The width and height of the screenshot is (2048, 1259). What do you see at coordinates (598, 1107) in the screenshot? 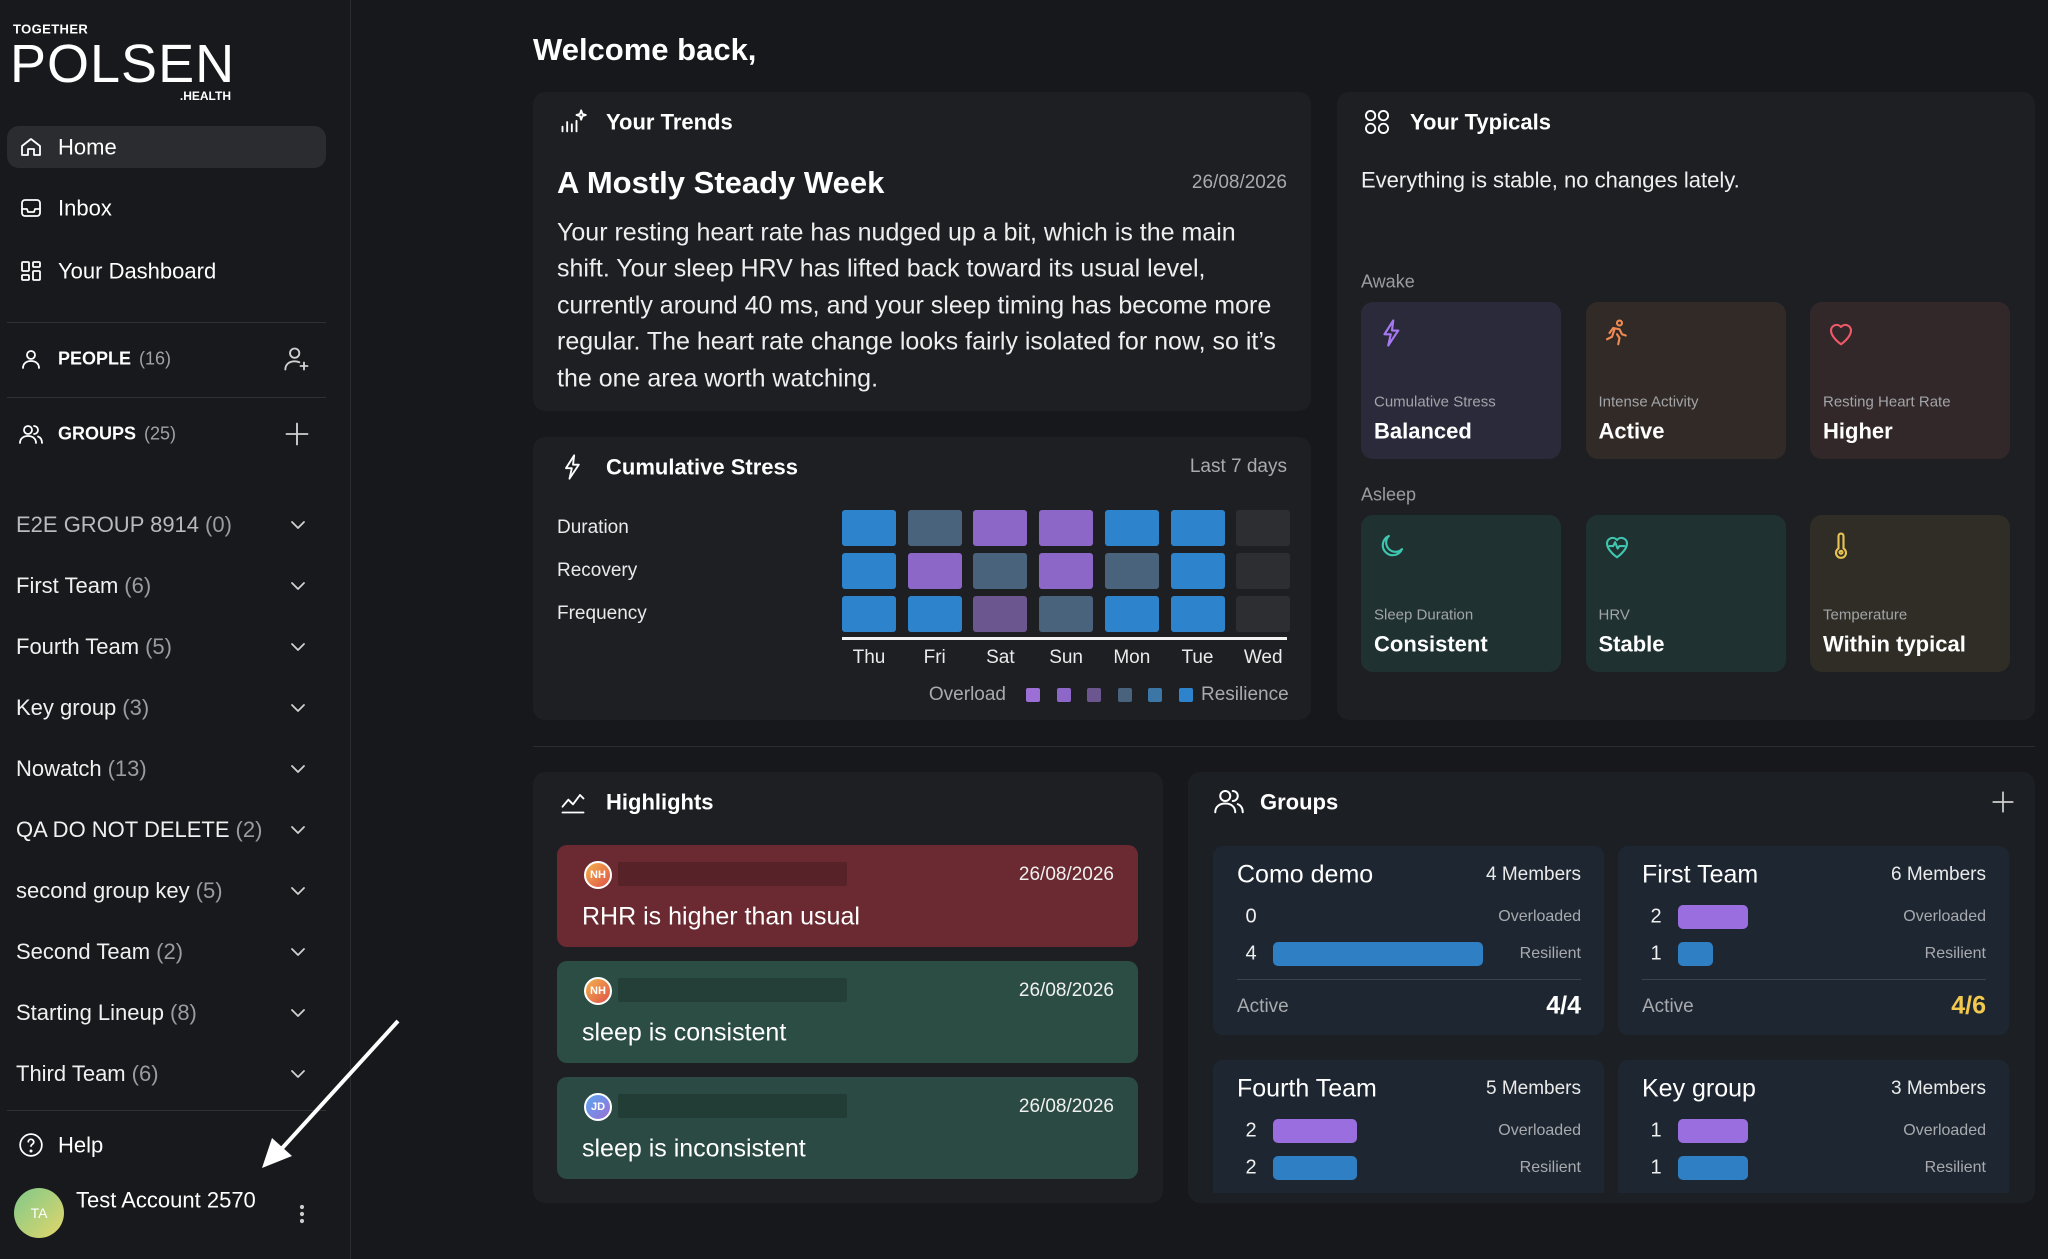
I see `highlight-avatar: JD` at bounding box center [598, 1107].